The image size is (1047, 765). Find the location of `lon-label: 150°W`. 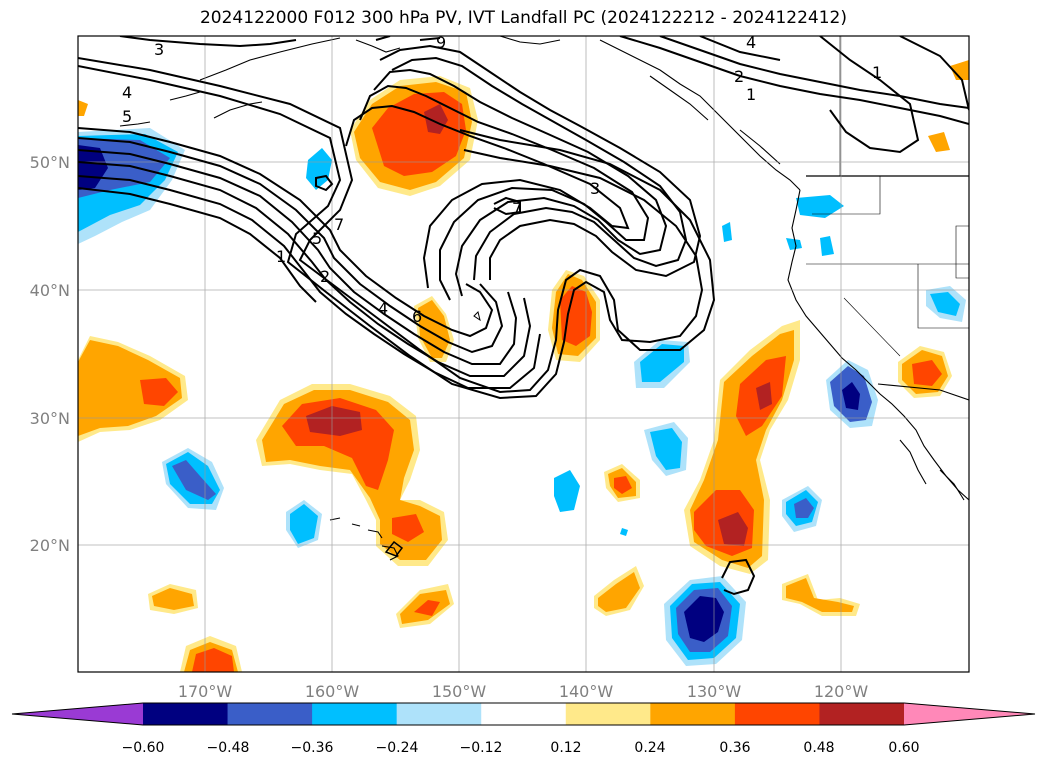

lon-label: 150°W is located at coordinates (459, 691).